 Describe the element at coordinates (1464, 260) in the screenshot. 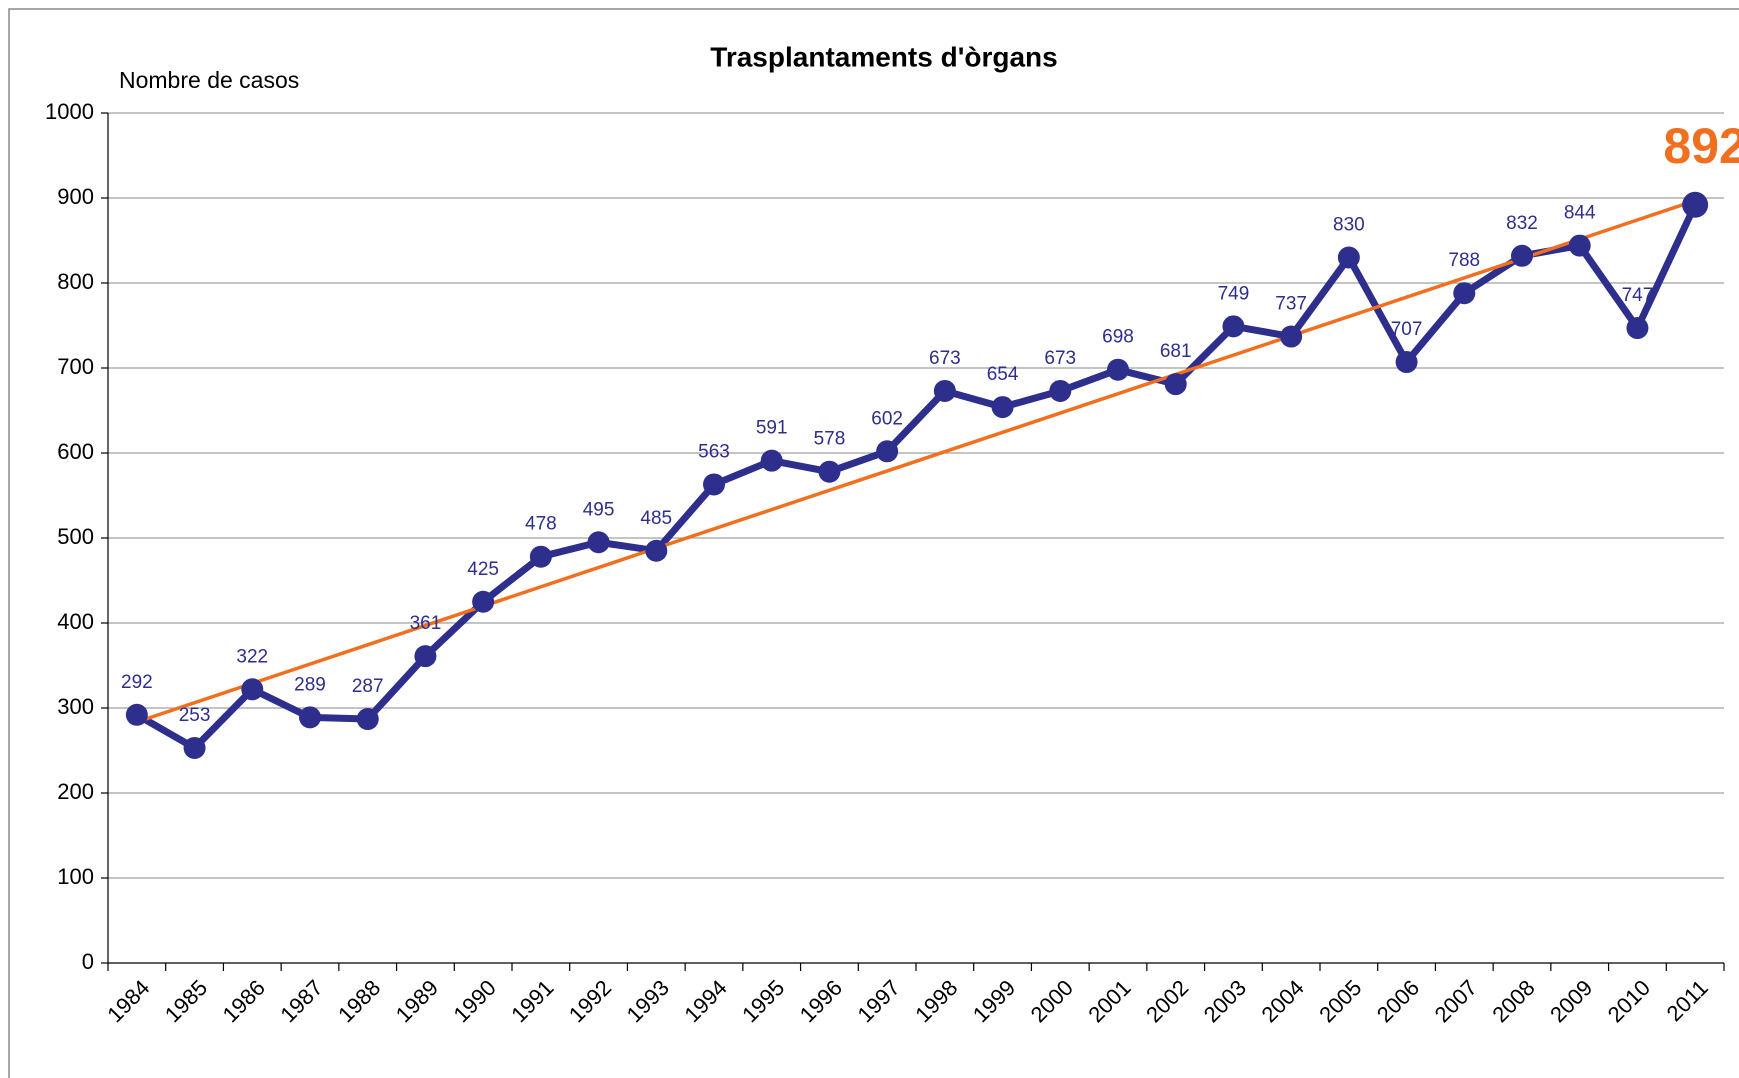

I see `data-label: 788` at that location.